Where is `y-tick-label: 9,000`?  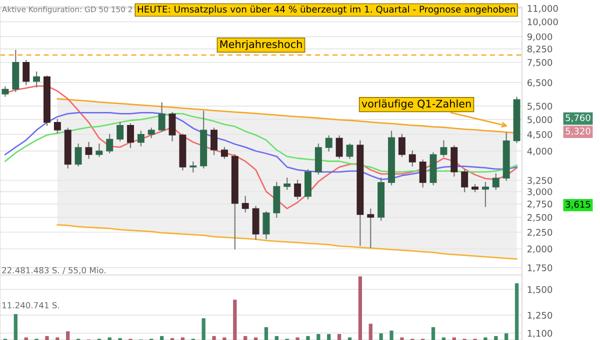 y-tick-label: 9,000 is located at coordinates (539, 37).